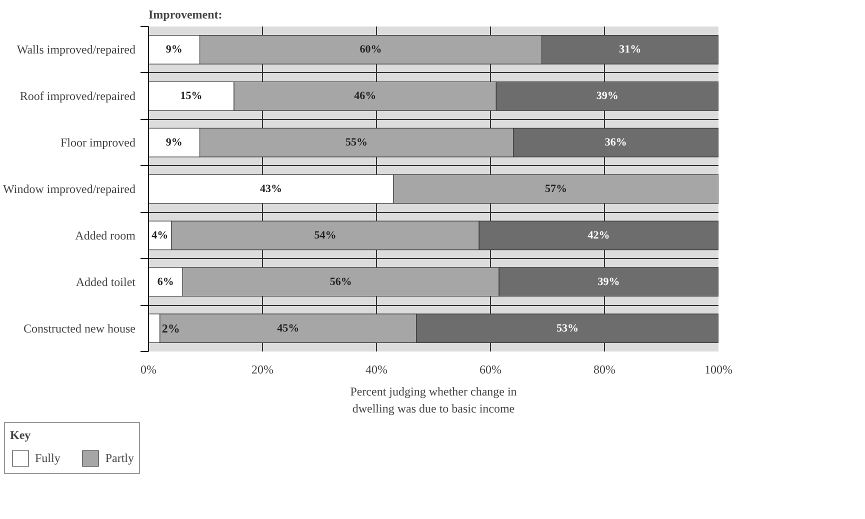  Describe the element at coordinates (567, 328) in the screenshot. I see `data-label: 53%` at that location.